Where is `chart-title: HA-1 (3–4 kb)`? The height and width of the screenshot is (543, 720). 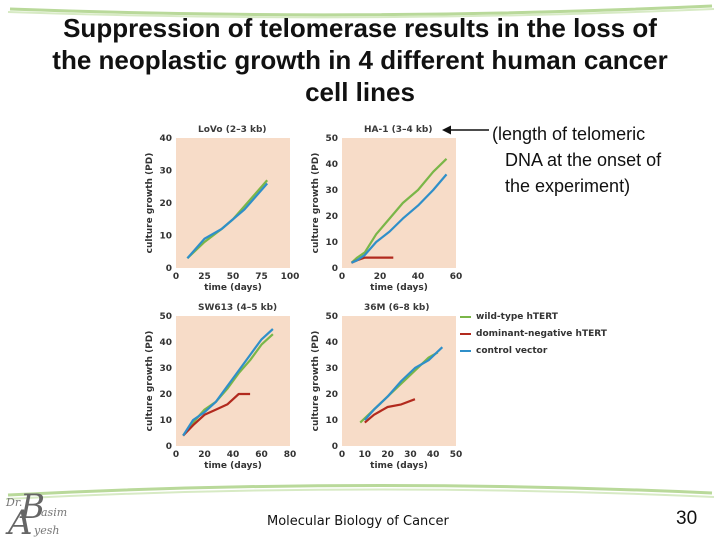 chart-title: HA-1 (3–4 kb) is located at coordinates (398, 130).